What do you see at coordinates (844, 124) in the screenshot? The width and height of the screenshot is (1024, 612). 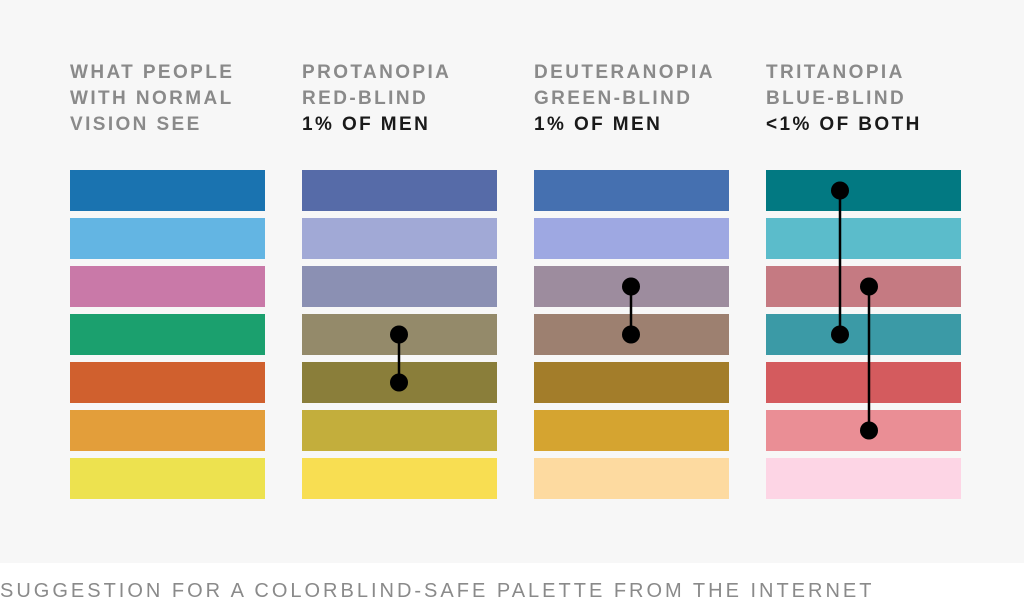 I see `prevalence-label: <1% OF BOTH` at bounding box center [844, 124].